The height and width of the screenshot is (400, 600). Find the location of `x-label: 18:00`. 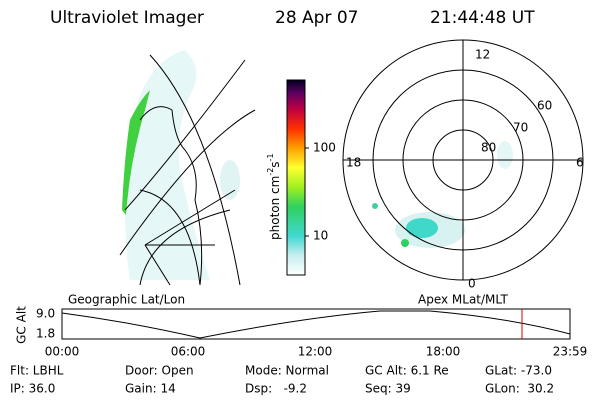

x-label: 18:00 is located at coordinates (443, 352).